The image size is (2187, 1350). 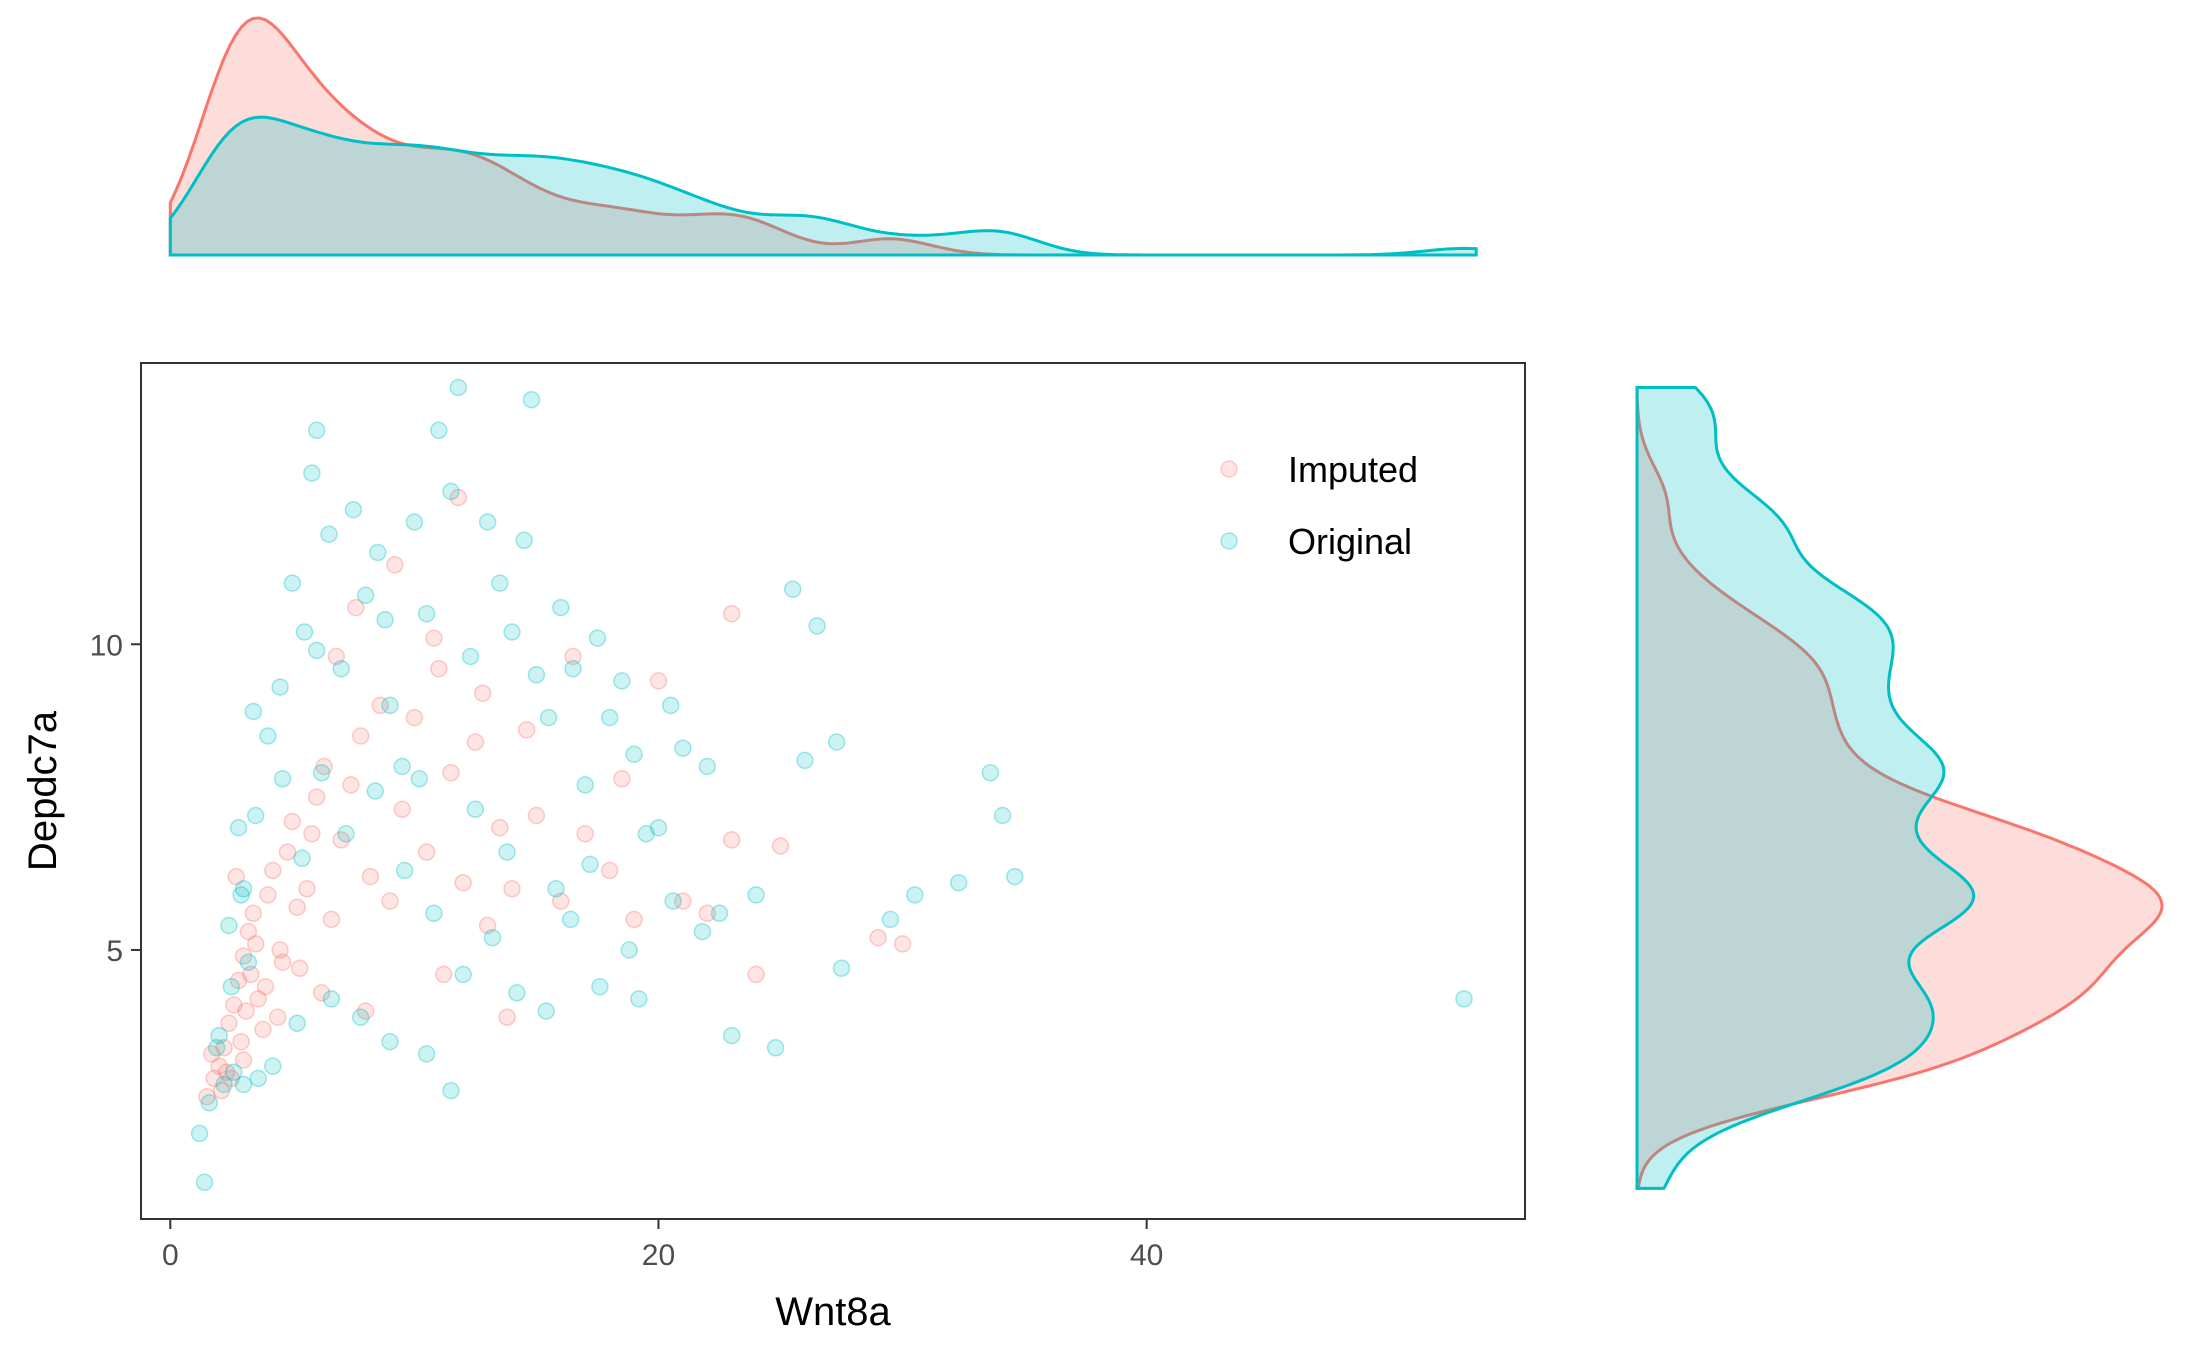 I want to click on x-axis-title: Wnt8a, so click(x=833, y=1312).